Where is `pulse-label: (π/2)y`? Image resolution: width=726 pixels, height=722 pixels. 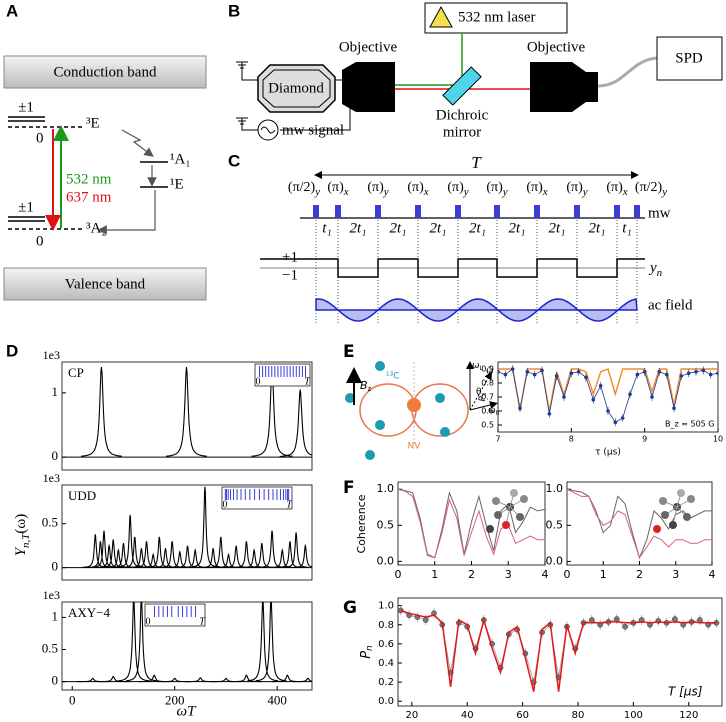
pulse-label: (π/2)y is located at coordinates (651, 188).